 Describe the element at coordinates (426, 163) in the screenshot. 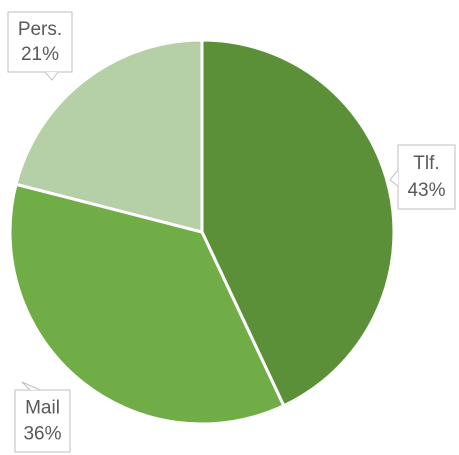

I see `category-label: Tlf.` at that location.